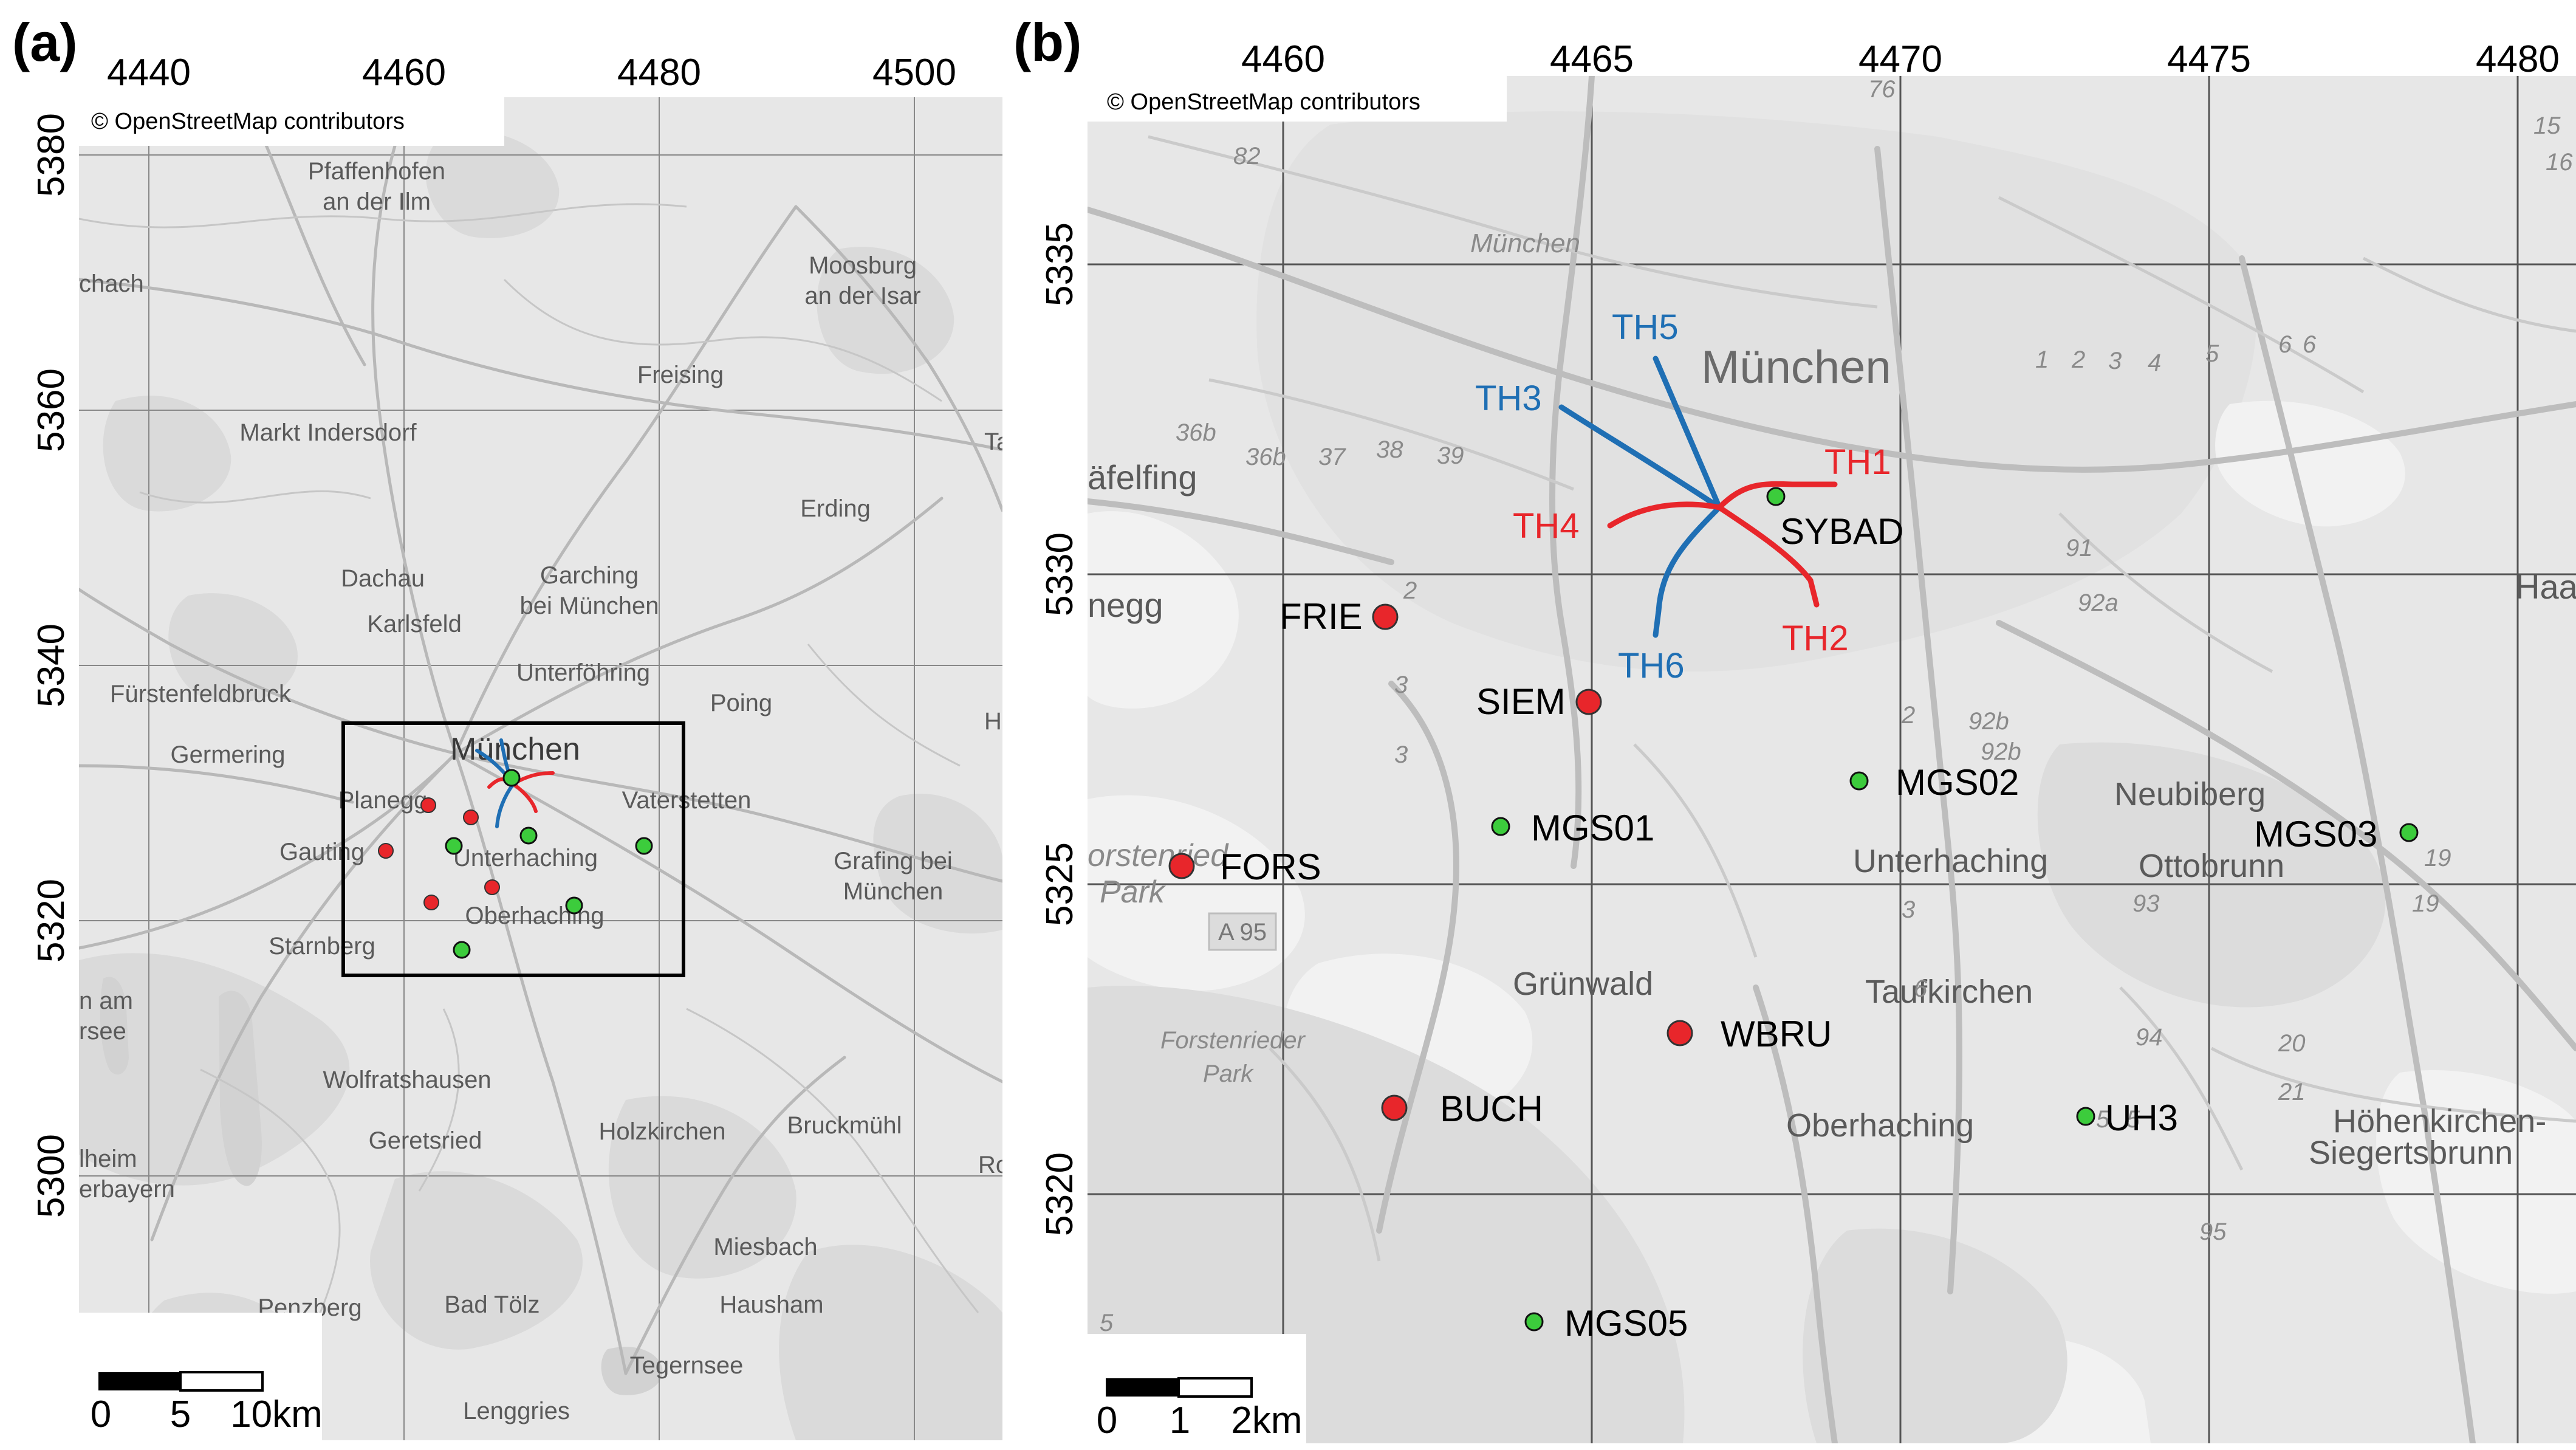 Image resolution: width=2576 pixels, height=1450 pixels. I want to click on place-label: Miesbach, so click(765, 1247).